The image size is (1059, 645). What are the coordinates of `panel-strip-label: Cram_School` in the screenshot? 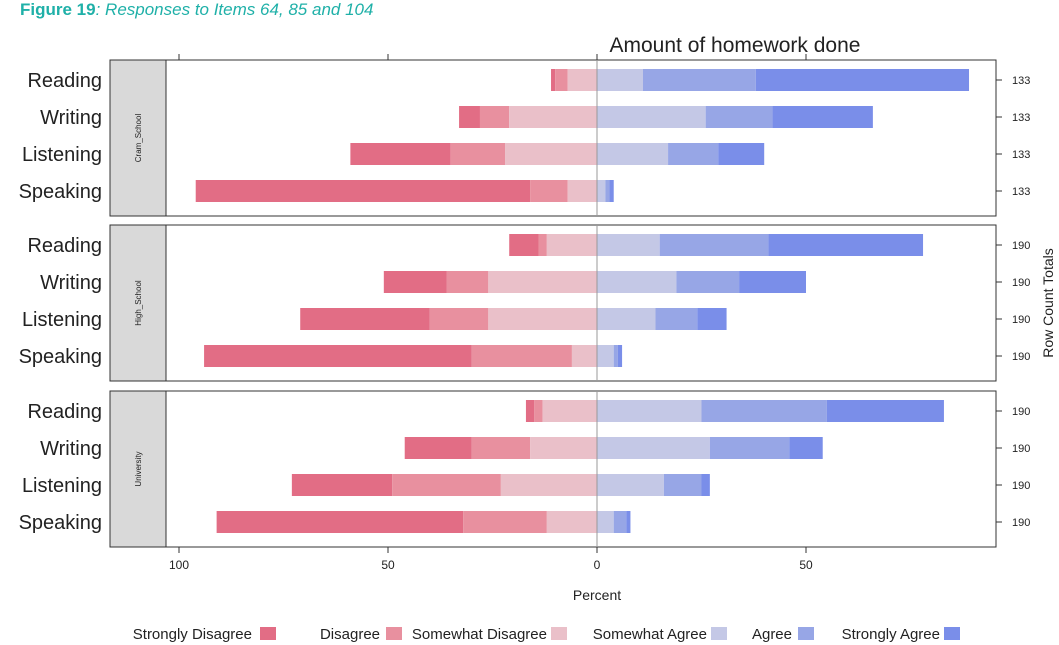 It's located at (138, 138).